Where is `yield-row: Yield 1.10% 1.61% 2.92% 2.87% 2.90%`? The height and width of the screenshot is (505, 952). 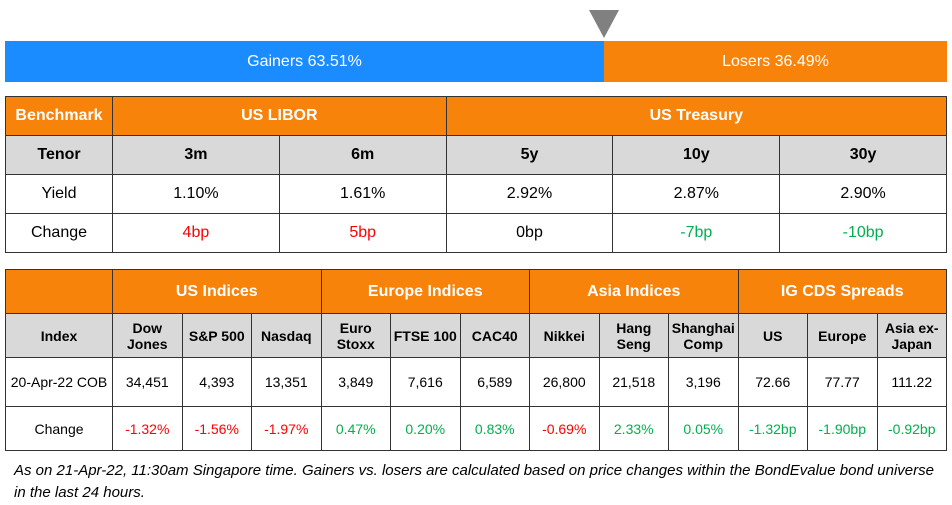 yield-row: Yield 1.10% 1.61% 2.92% 2.87% 2.90% is located at coordinates (476, 194).